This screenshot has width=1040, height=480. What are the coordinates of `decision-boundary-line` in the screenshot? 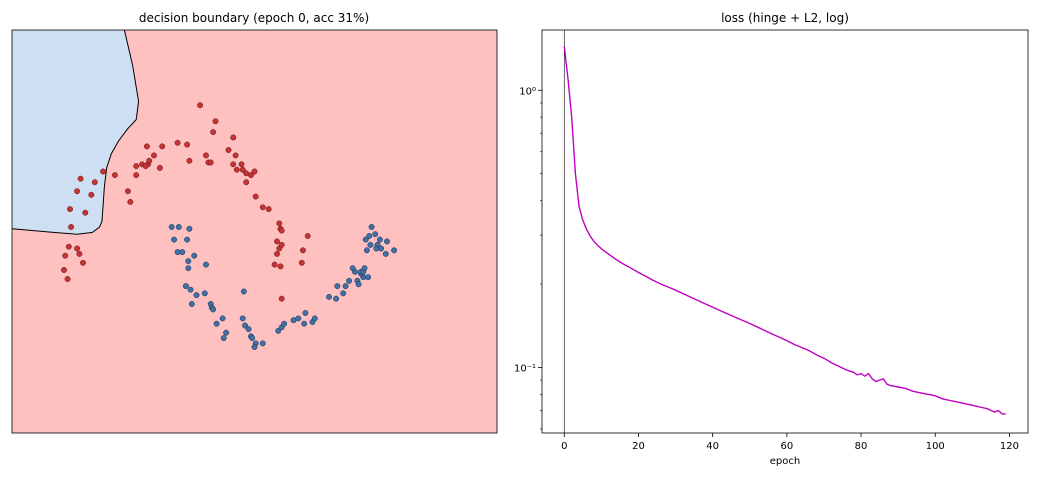 It's located at (76, 132).